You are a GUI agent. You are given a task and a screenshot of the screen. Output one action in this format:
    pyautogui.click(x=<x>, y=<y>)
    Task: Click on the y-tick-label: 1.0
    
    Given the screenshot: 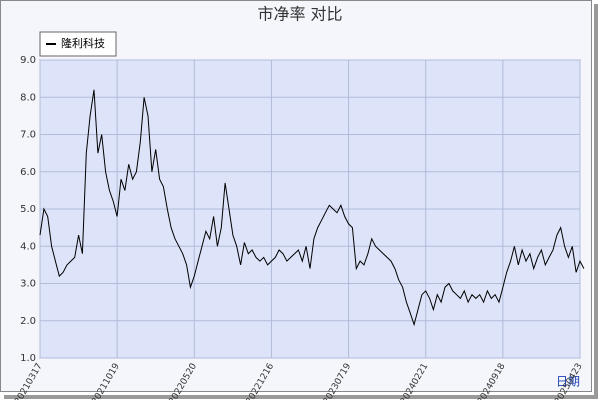 What is the action you would take?
    pyautogui.click(x=28, y=358)
    